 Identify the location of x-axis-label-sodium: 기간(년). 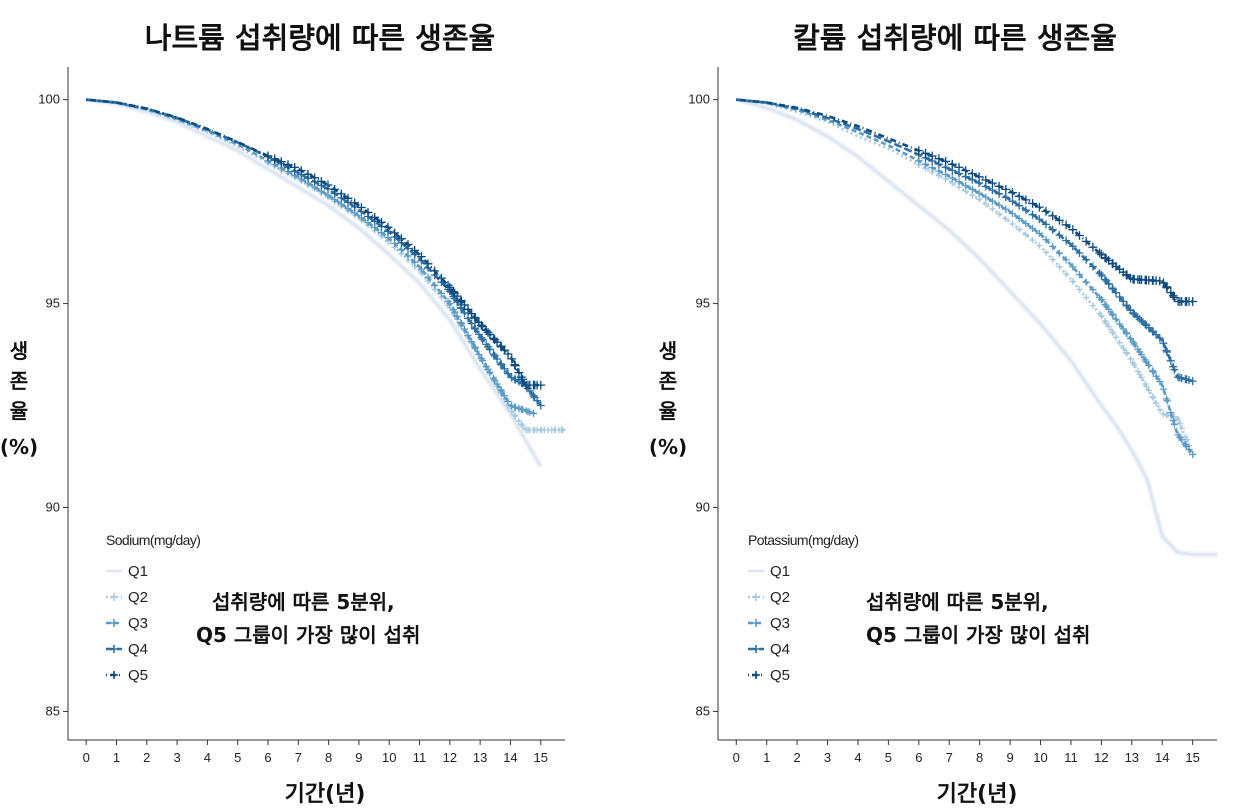
(325, 794).